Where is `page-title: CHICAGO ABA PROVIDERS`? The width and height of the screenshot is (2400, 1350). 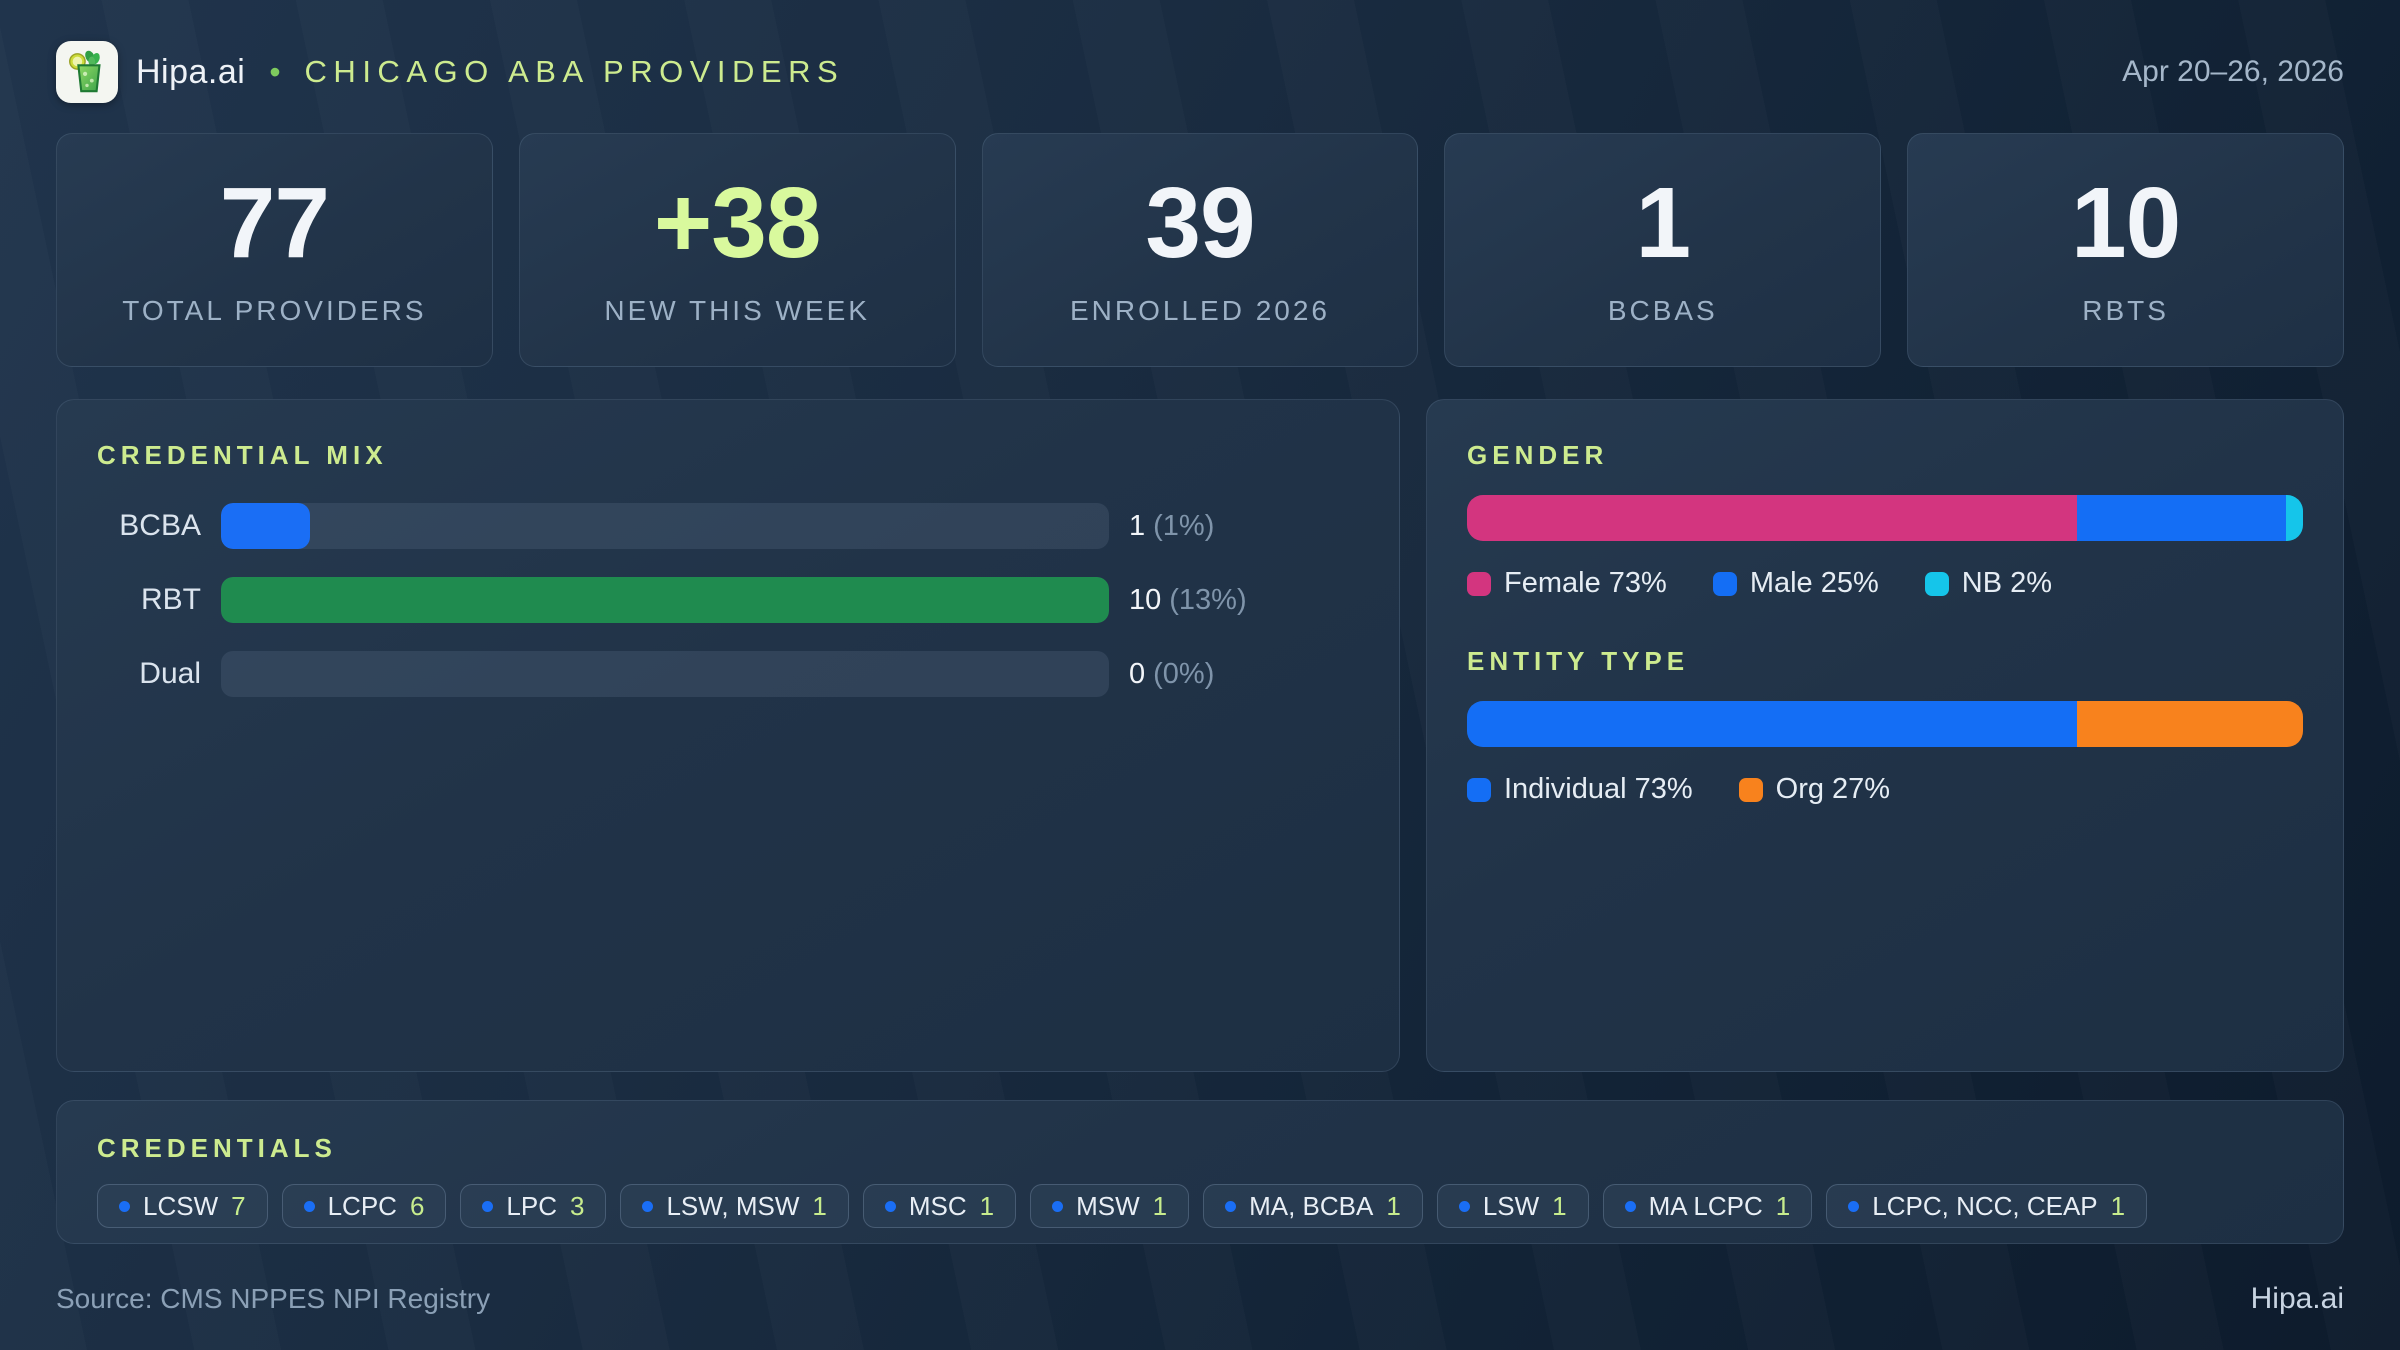 page-title: CHICAGO ABA PROVIDERS is located at coordinates (574, 71).